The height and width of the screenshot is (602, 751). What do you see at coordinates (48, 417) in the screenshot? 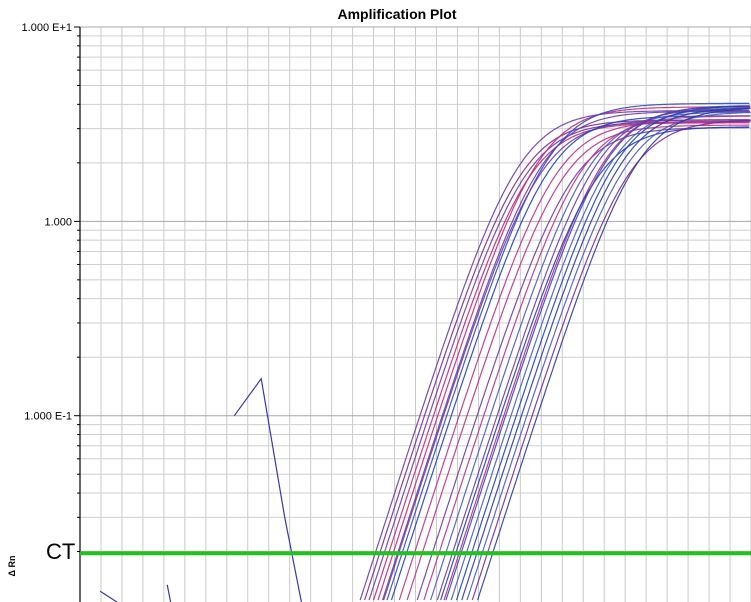
I see `y-tick-label: 1.000 E-1` at bounding box center [48, 417].